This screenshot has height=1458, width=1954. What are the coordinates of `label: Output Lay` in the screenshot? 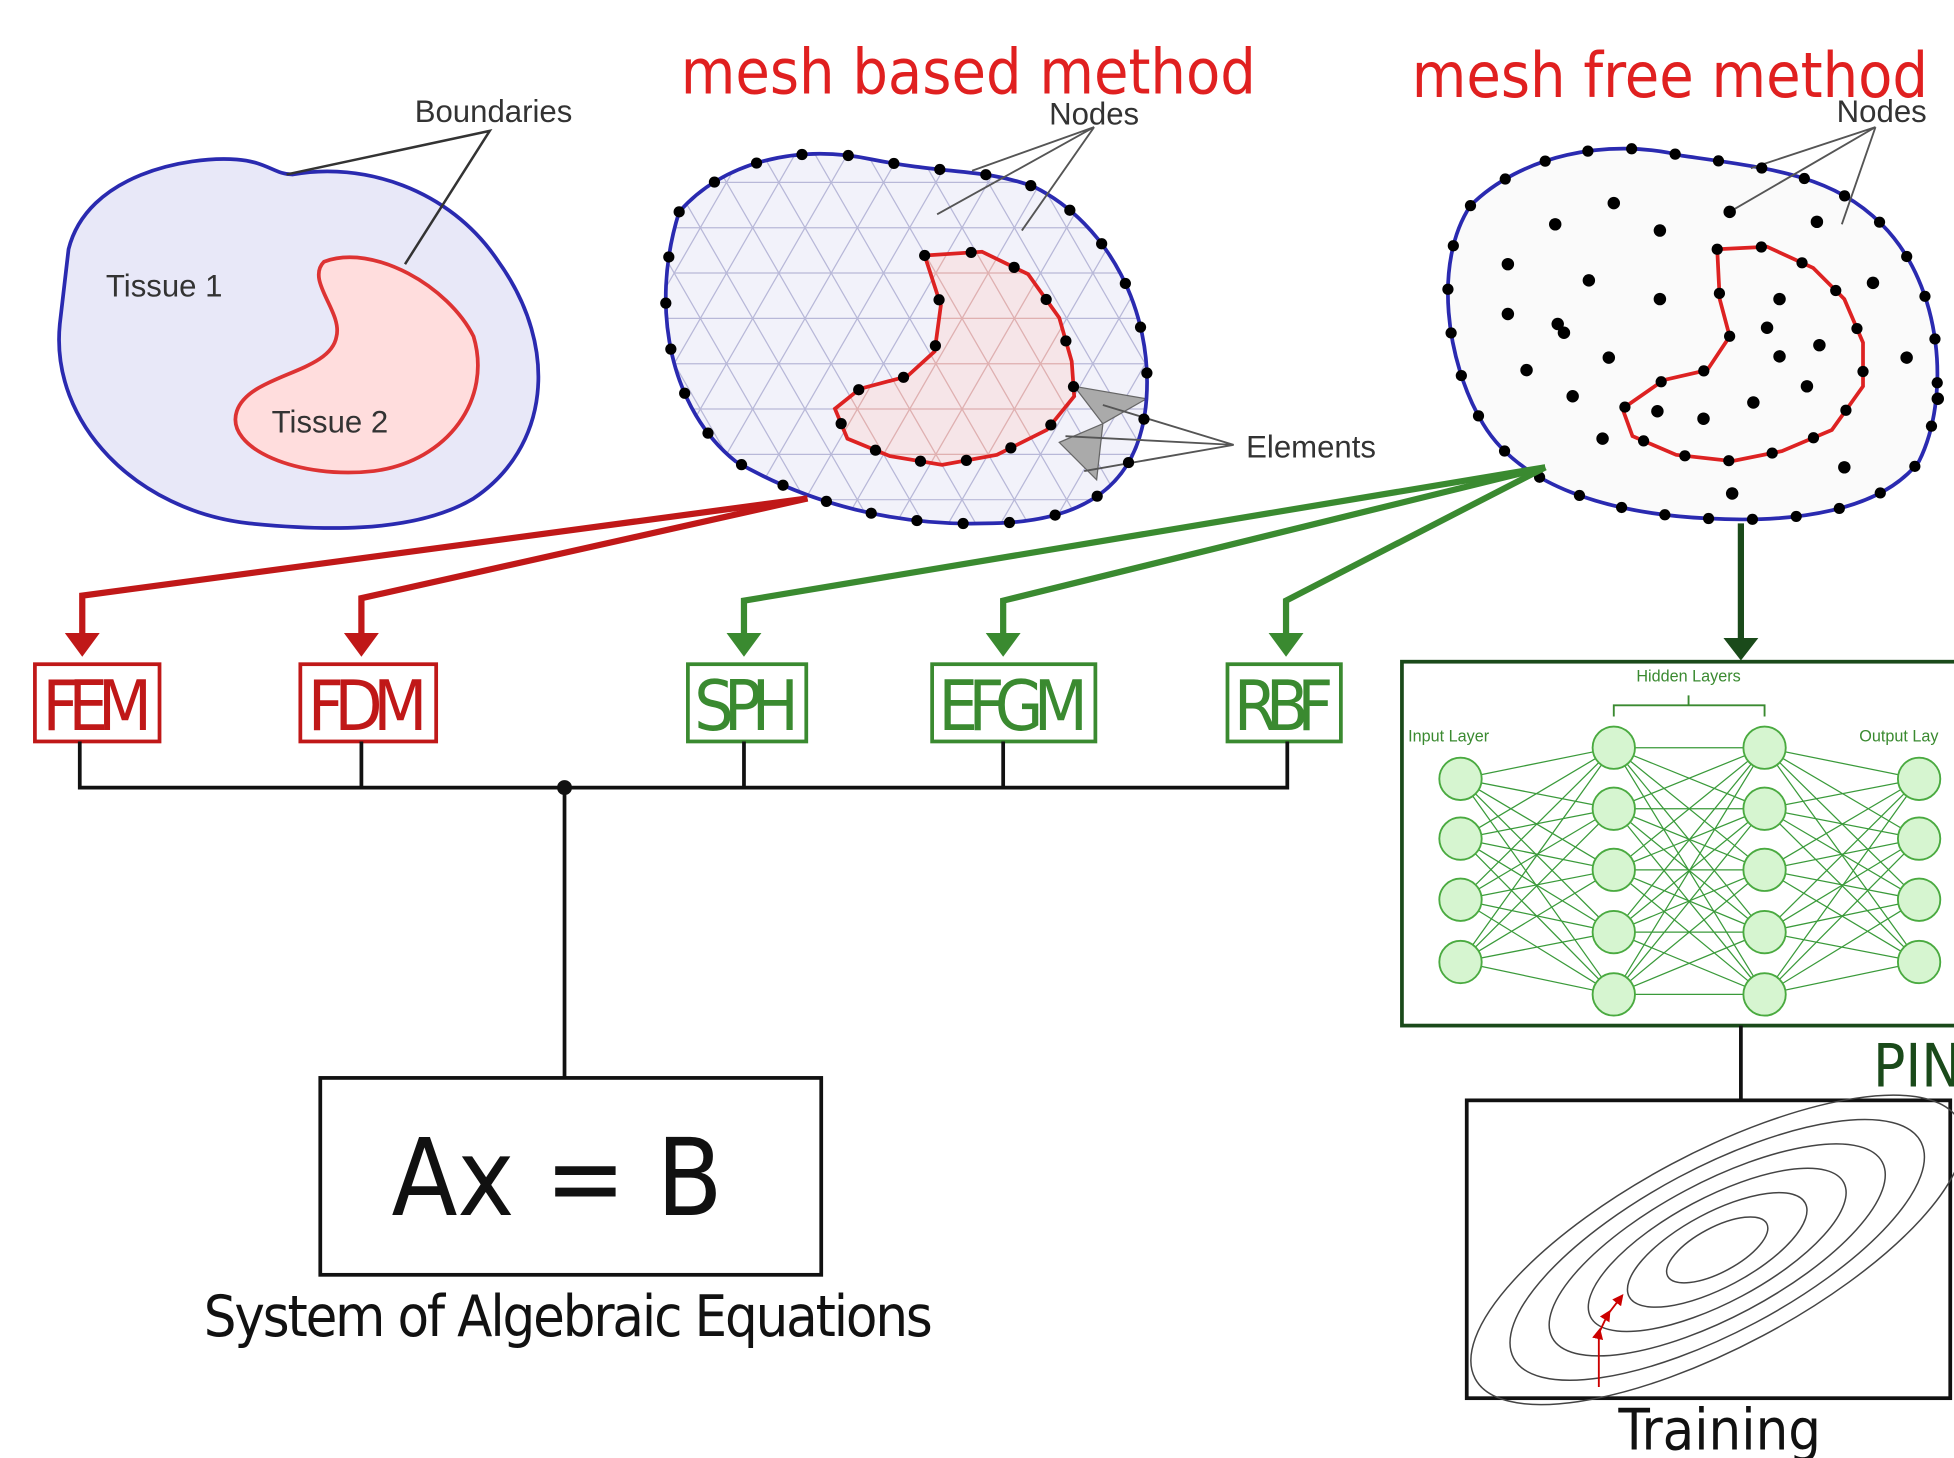 It's located at (1899, 736).